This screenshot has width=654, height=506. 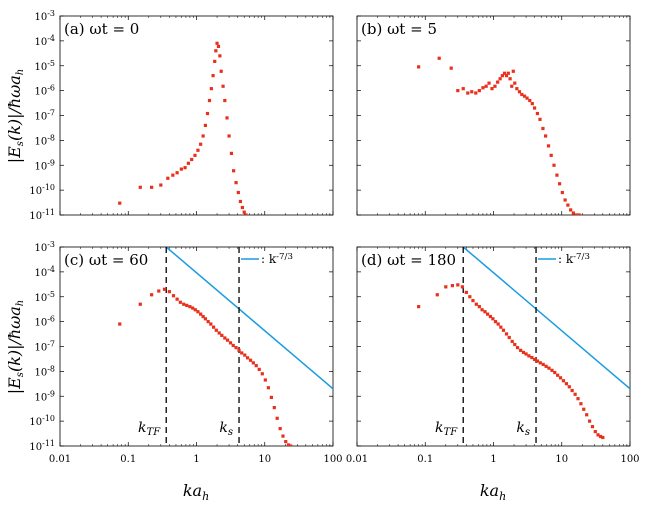 I want to click on y-tick-label: 10⁻⁴, so click(x=44, y=41).